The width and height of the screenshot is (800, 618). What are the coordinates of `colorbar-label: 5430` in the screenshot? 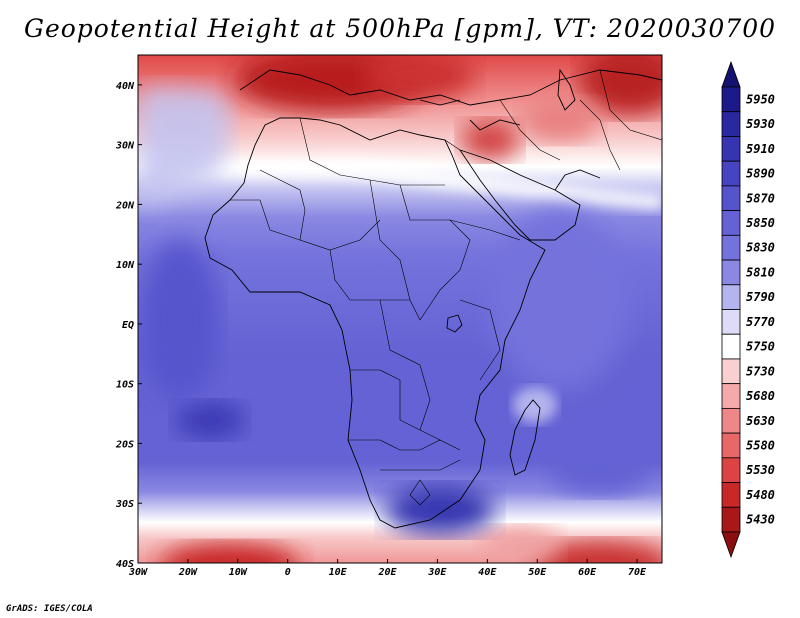 It's located at (760, 520).